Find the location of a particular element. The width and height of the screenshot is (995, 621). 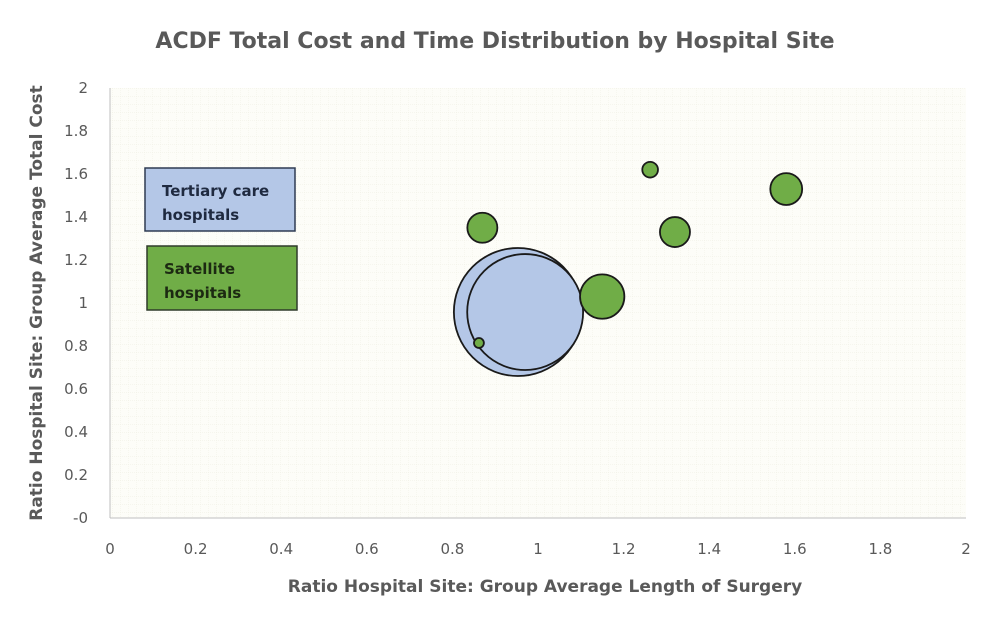

x-tick-label: 1.8 is located at coordinates (880, 549).